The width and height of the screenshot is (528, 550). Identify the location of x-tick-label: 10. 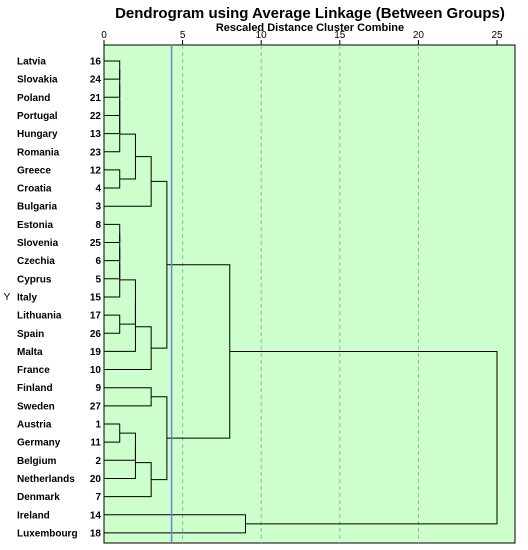
(262, 35).